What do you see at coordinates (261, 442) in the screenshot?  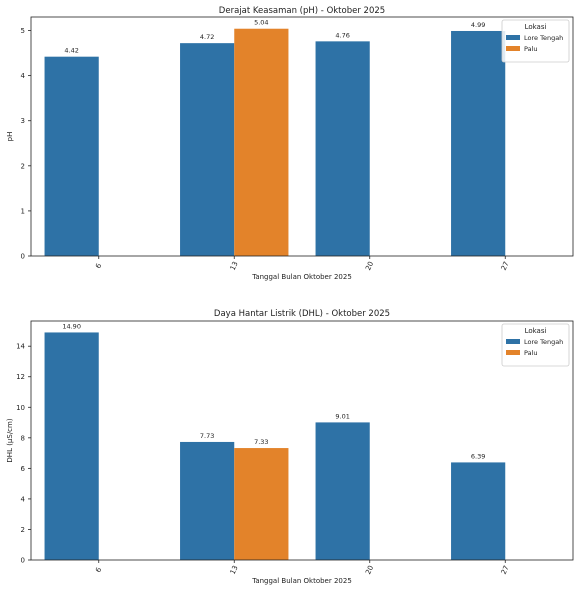 I see `data-label: 7.33` at bounding box center [261, 442].